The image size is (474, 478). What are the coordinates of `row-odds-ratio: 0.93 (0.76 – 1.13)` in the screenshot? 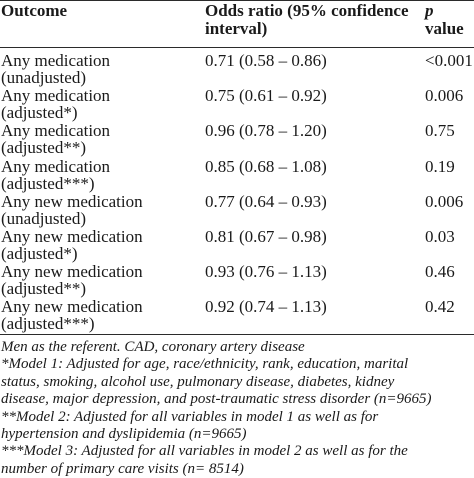 It's located at (266, 272).